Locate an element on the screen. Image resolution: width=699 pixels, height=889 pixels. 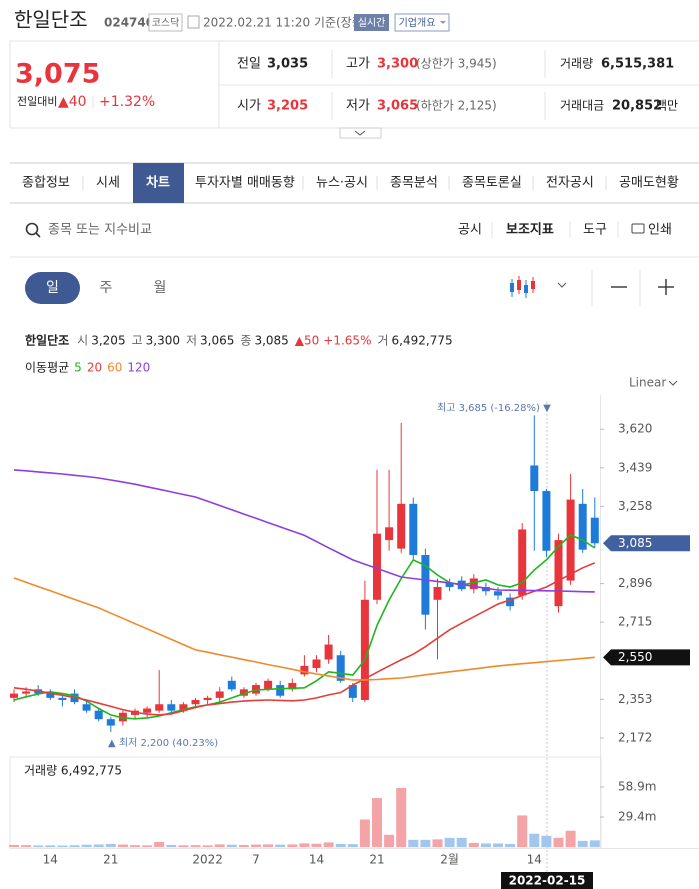
realtime-text: 실시간 is located at coordinates (372, 23).